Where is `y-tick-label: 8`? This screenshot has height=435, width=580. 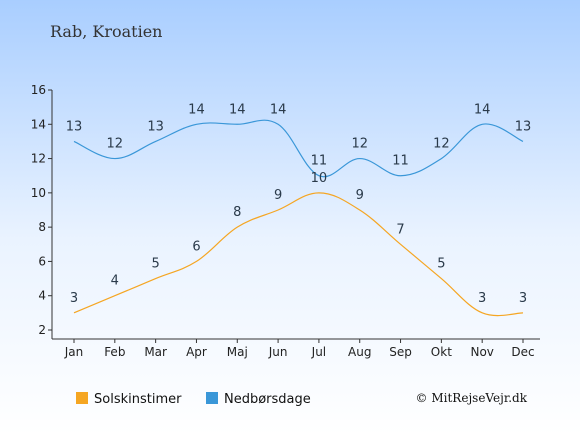 y-tick-label: 8 is located at coordinates (42, 227).